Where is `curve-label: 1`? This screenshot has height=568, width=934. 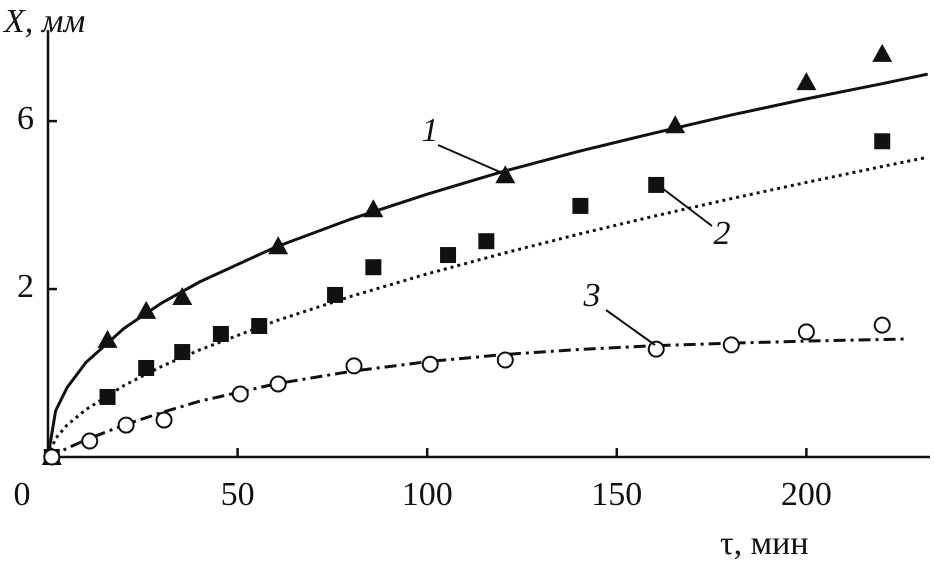
curve-label: 1 is located at coordinates (430, 130).